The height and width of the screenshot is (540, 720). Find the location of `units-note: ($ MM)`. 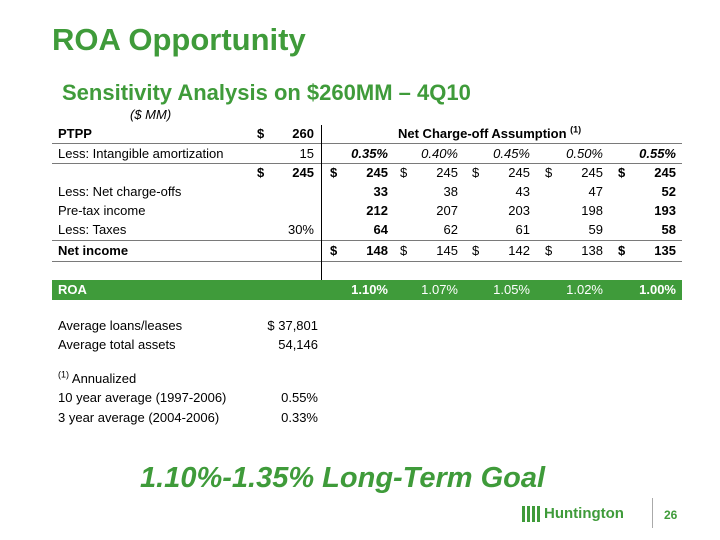

units-note: ($ MM) is located at coordinates (151, 114).